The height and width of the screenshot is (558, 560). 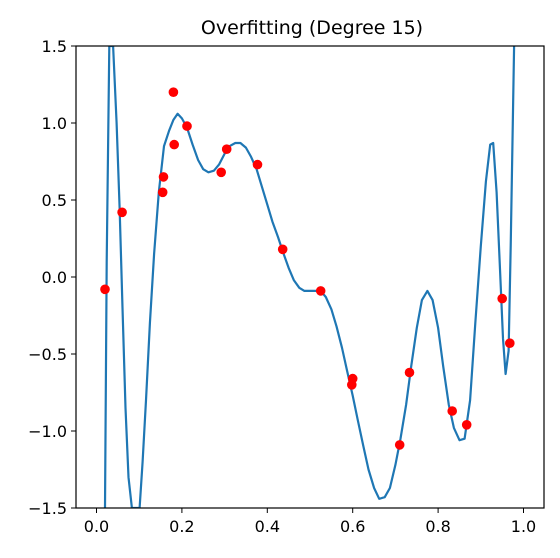 What do you see at coordinates (54, 46) in the screenshot?
I see `y-tick-label: 1.5` at bounding box center [54, 46].